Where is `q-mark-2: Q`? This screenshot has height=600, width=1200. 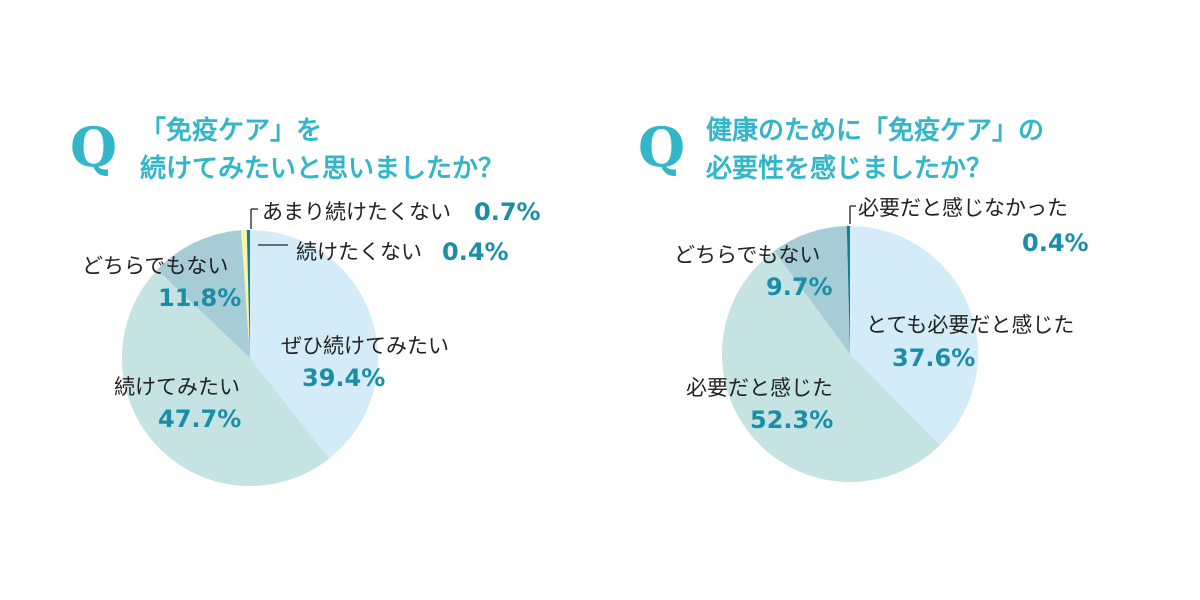
q-mark-2: Q is located at coordinates (662, 147).